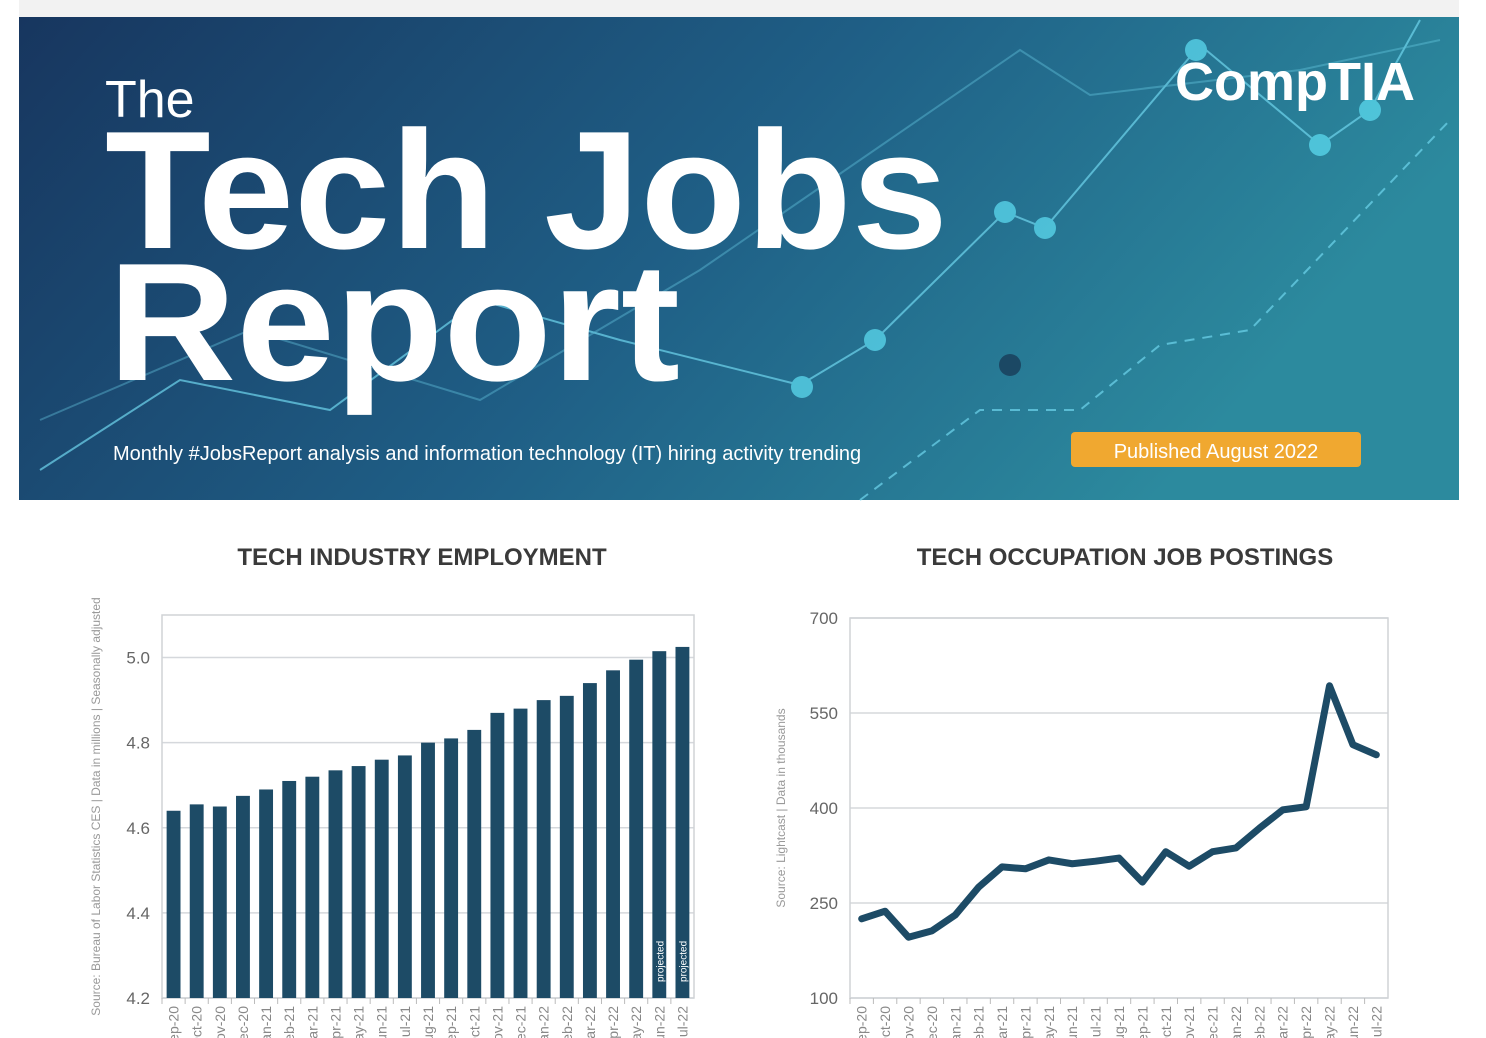 This screenshot has height=1038, width=1486. Describe the element at coordinates (739, 8) in the screenshot. I see `top-strip` at that location.